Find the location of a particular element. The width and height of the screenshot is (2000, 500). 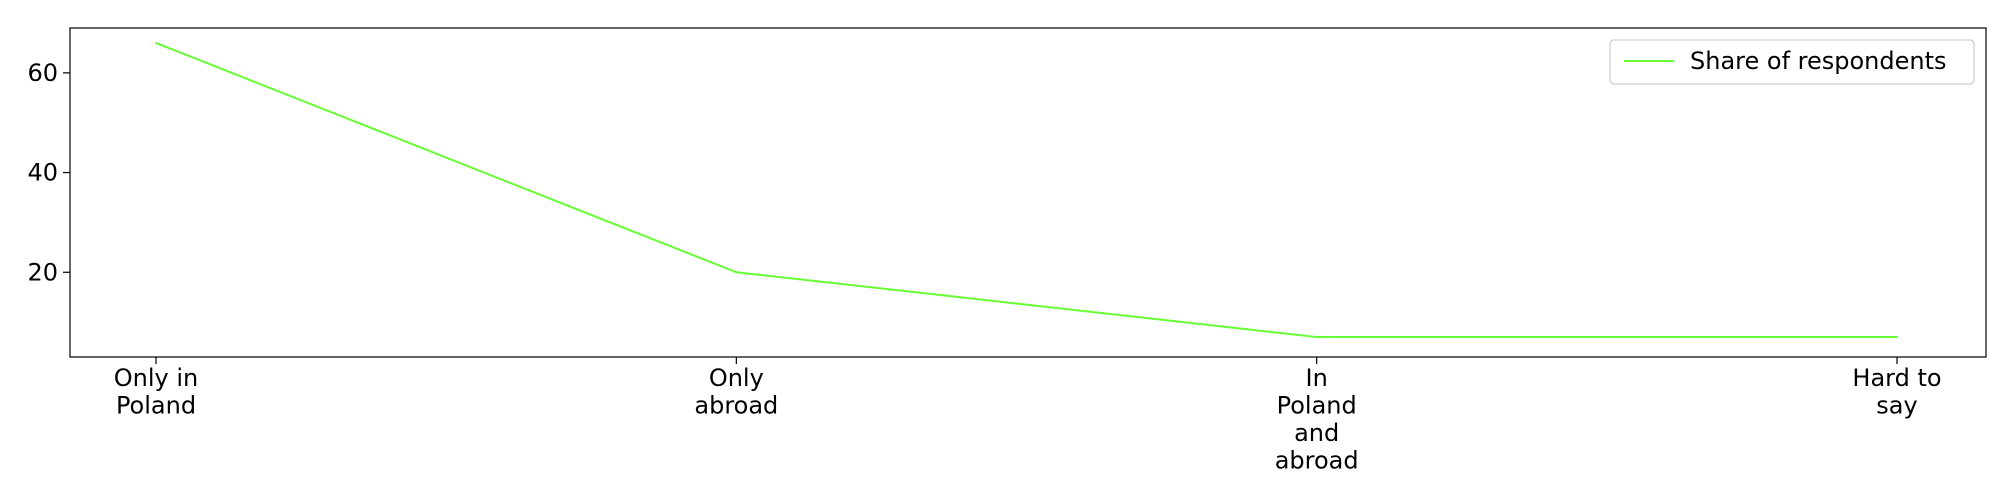

y-tick-label: 40 is located at coordinates (42, 173).